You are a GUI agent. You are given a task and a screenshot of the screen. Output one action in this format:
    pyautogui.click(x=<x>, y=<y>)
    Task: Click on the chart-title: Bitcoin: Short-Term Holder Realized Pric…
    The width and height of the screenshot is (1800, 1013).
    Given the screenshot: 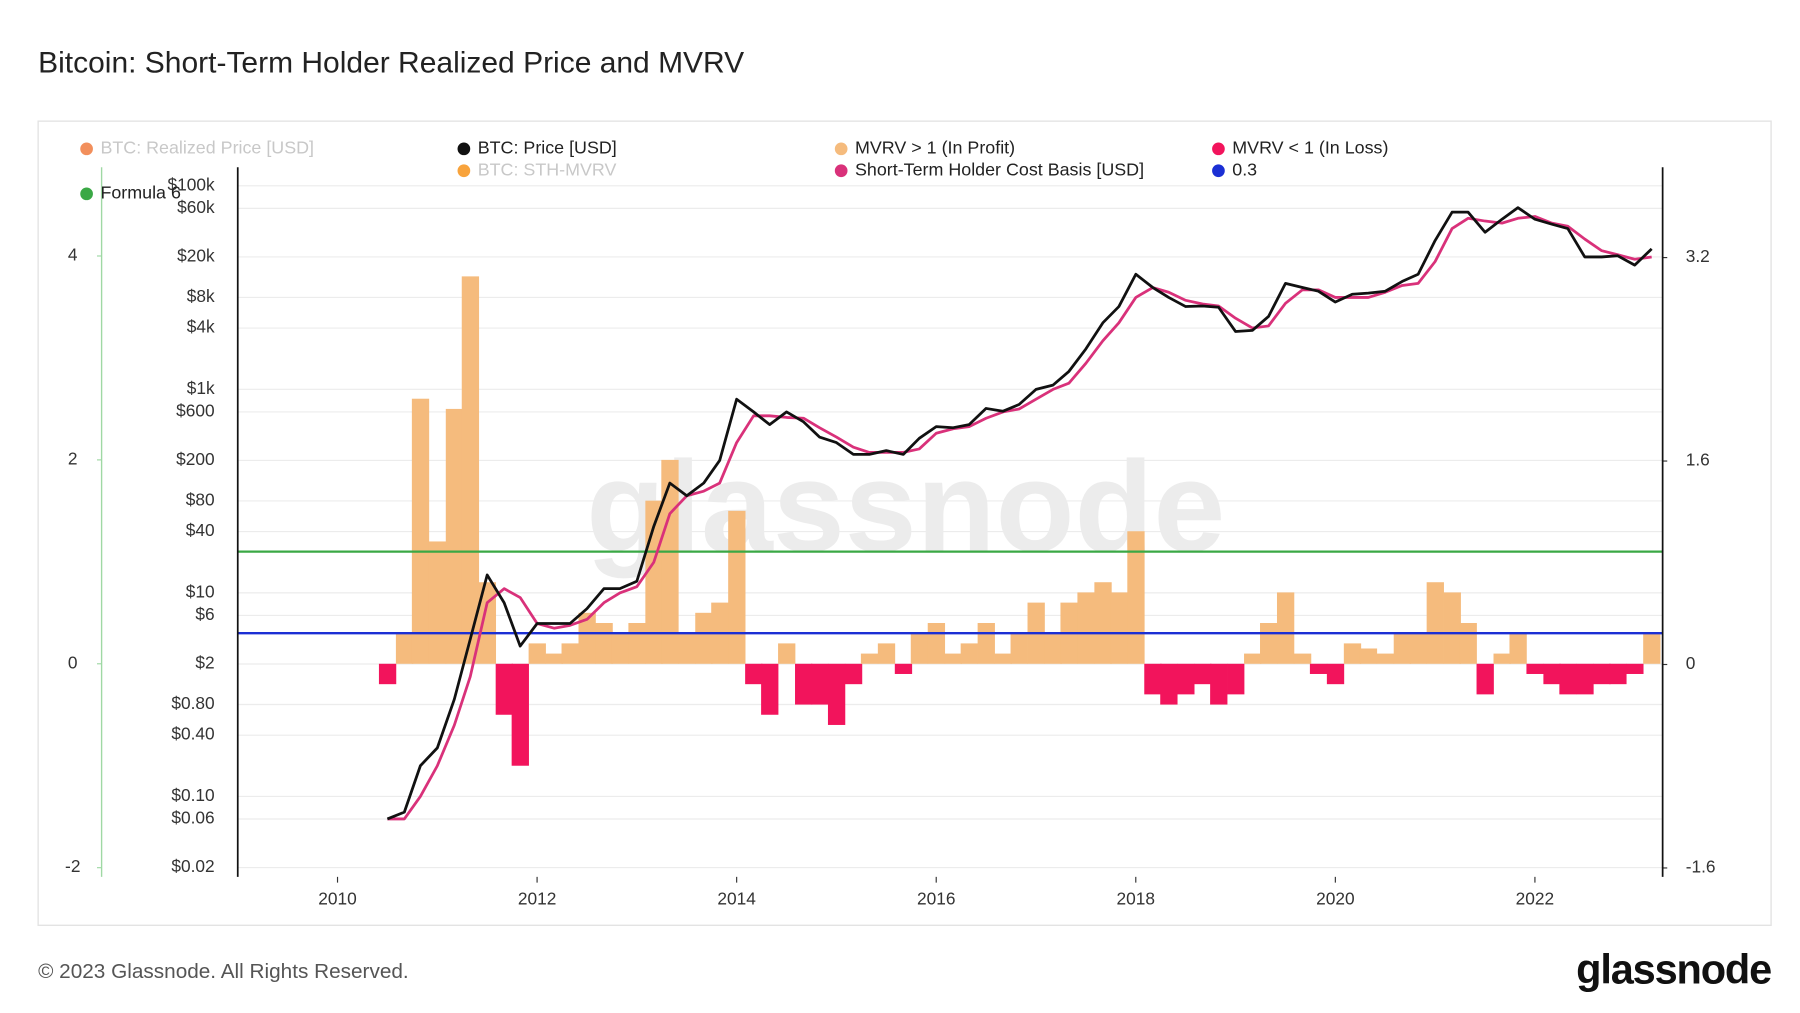 What is the action you would take?
    pyautogui.click(x=391, y=63)
    